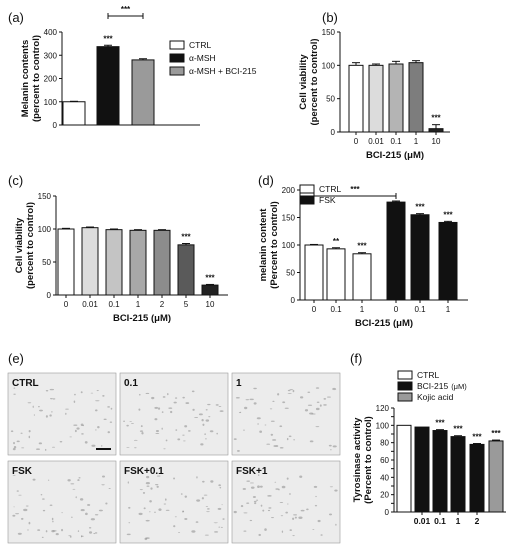 This screenshot has height=550, width=525. What do you see at coordinates (289, 190) in the screenshot?
I see `y-tick-label: 200` at bounding box center [289, 190].